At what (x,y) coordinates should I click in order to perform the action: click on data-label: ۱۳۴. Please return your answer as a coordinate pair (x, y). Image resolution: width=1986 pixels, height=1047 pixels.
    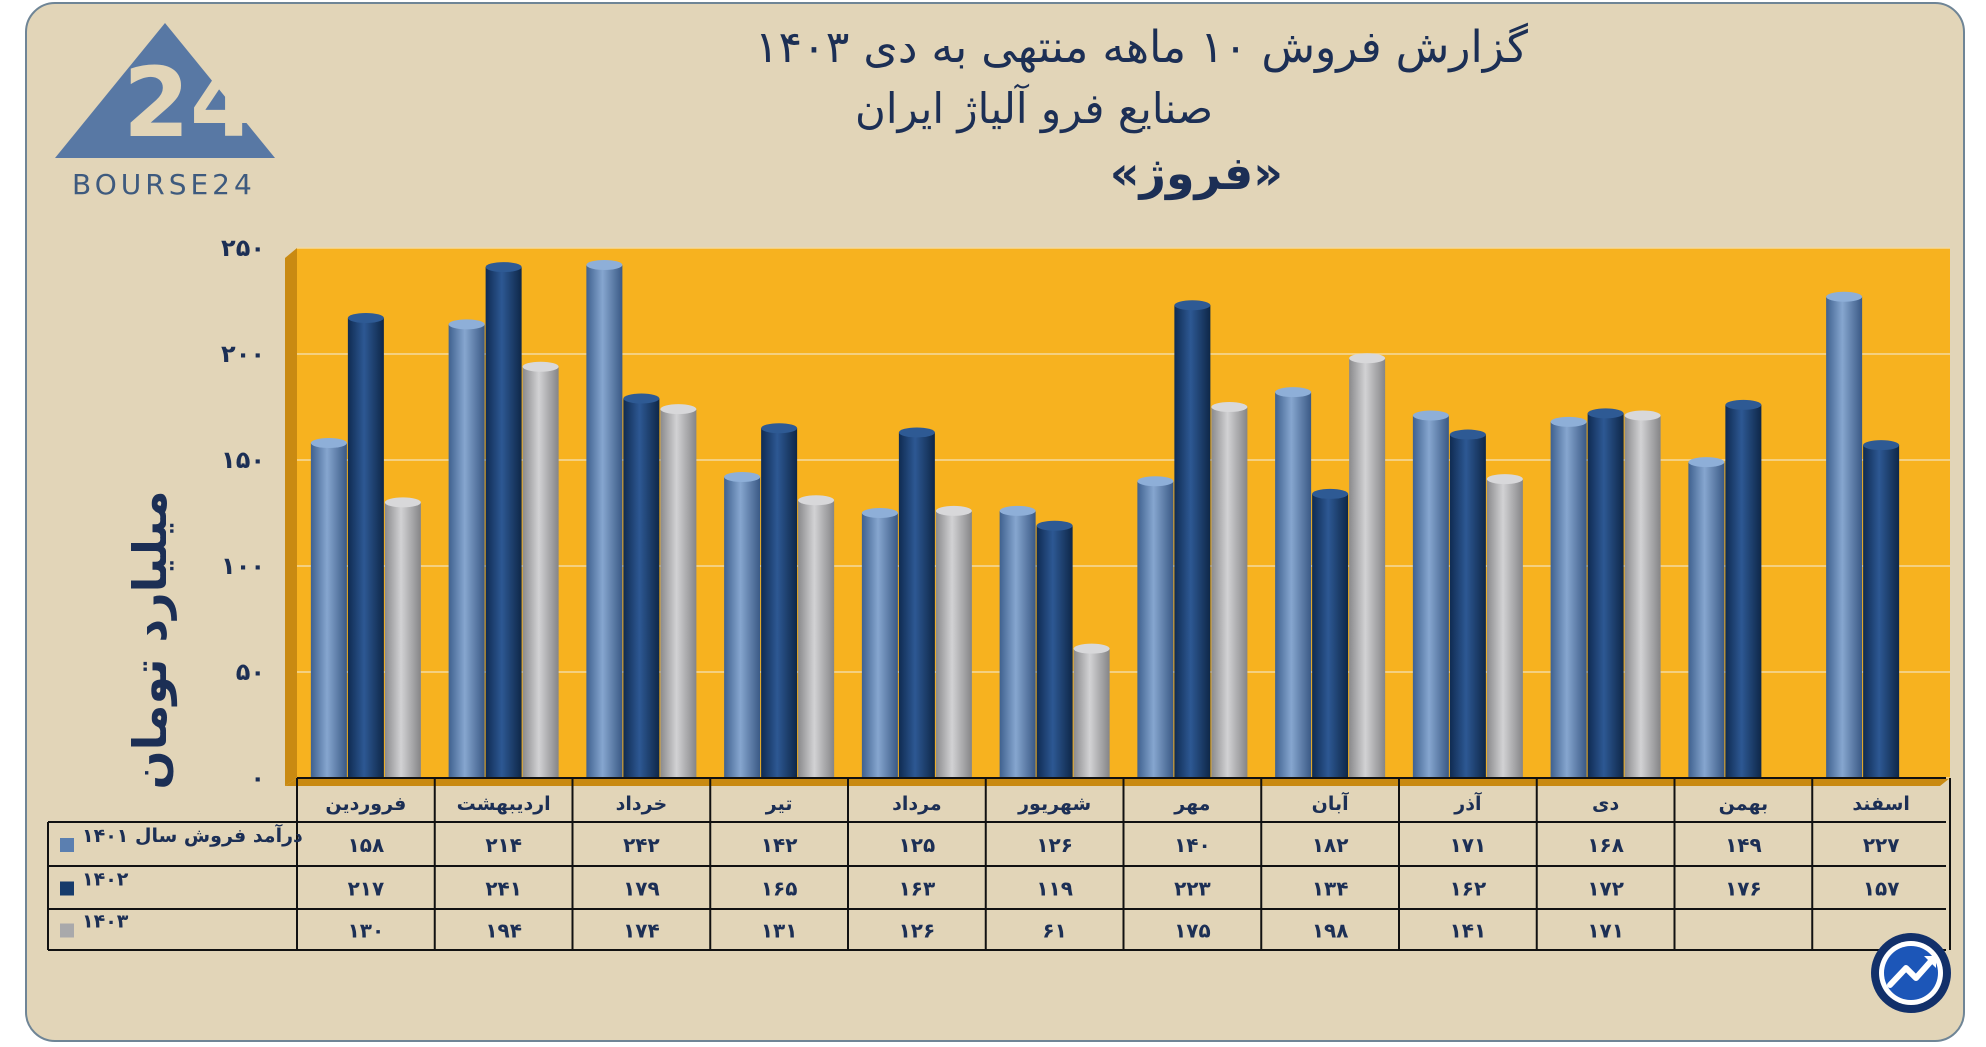
    Looking at the image, I should click on (1330, 889).